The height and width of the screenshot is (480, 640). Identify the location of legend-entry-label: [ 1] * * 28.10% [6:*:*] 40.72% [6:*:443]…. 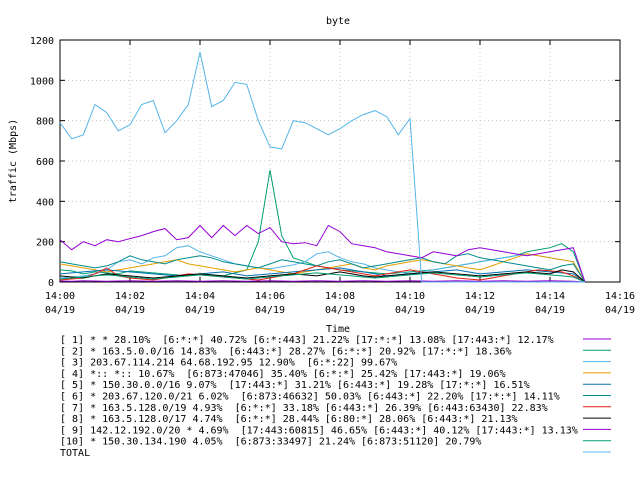
(307, 340).